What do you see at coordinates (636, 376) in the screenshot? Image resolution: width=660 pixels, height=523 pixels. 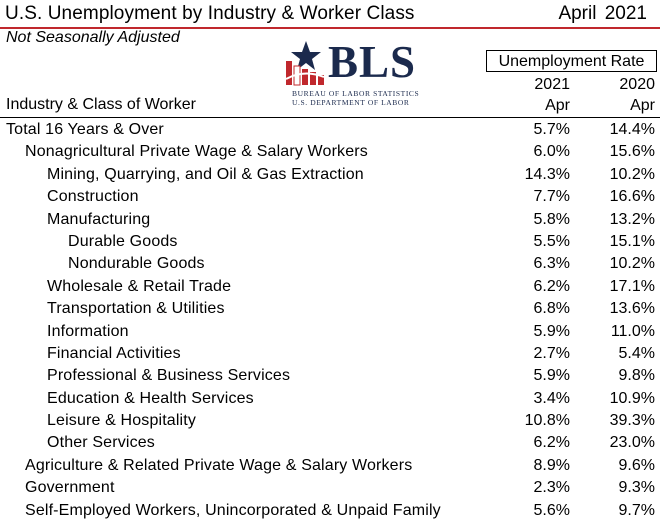 I see `rate-2020-cell: 9.8%` at bounding box center [636, 376].